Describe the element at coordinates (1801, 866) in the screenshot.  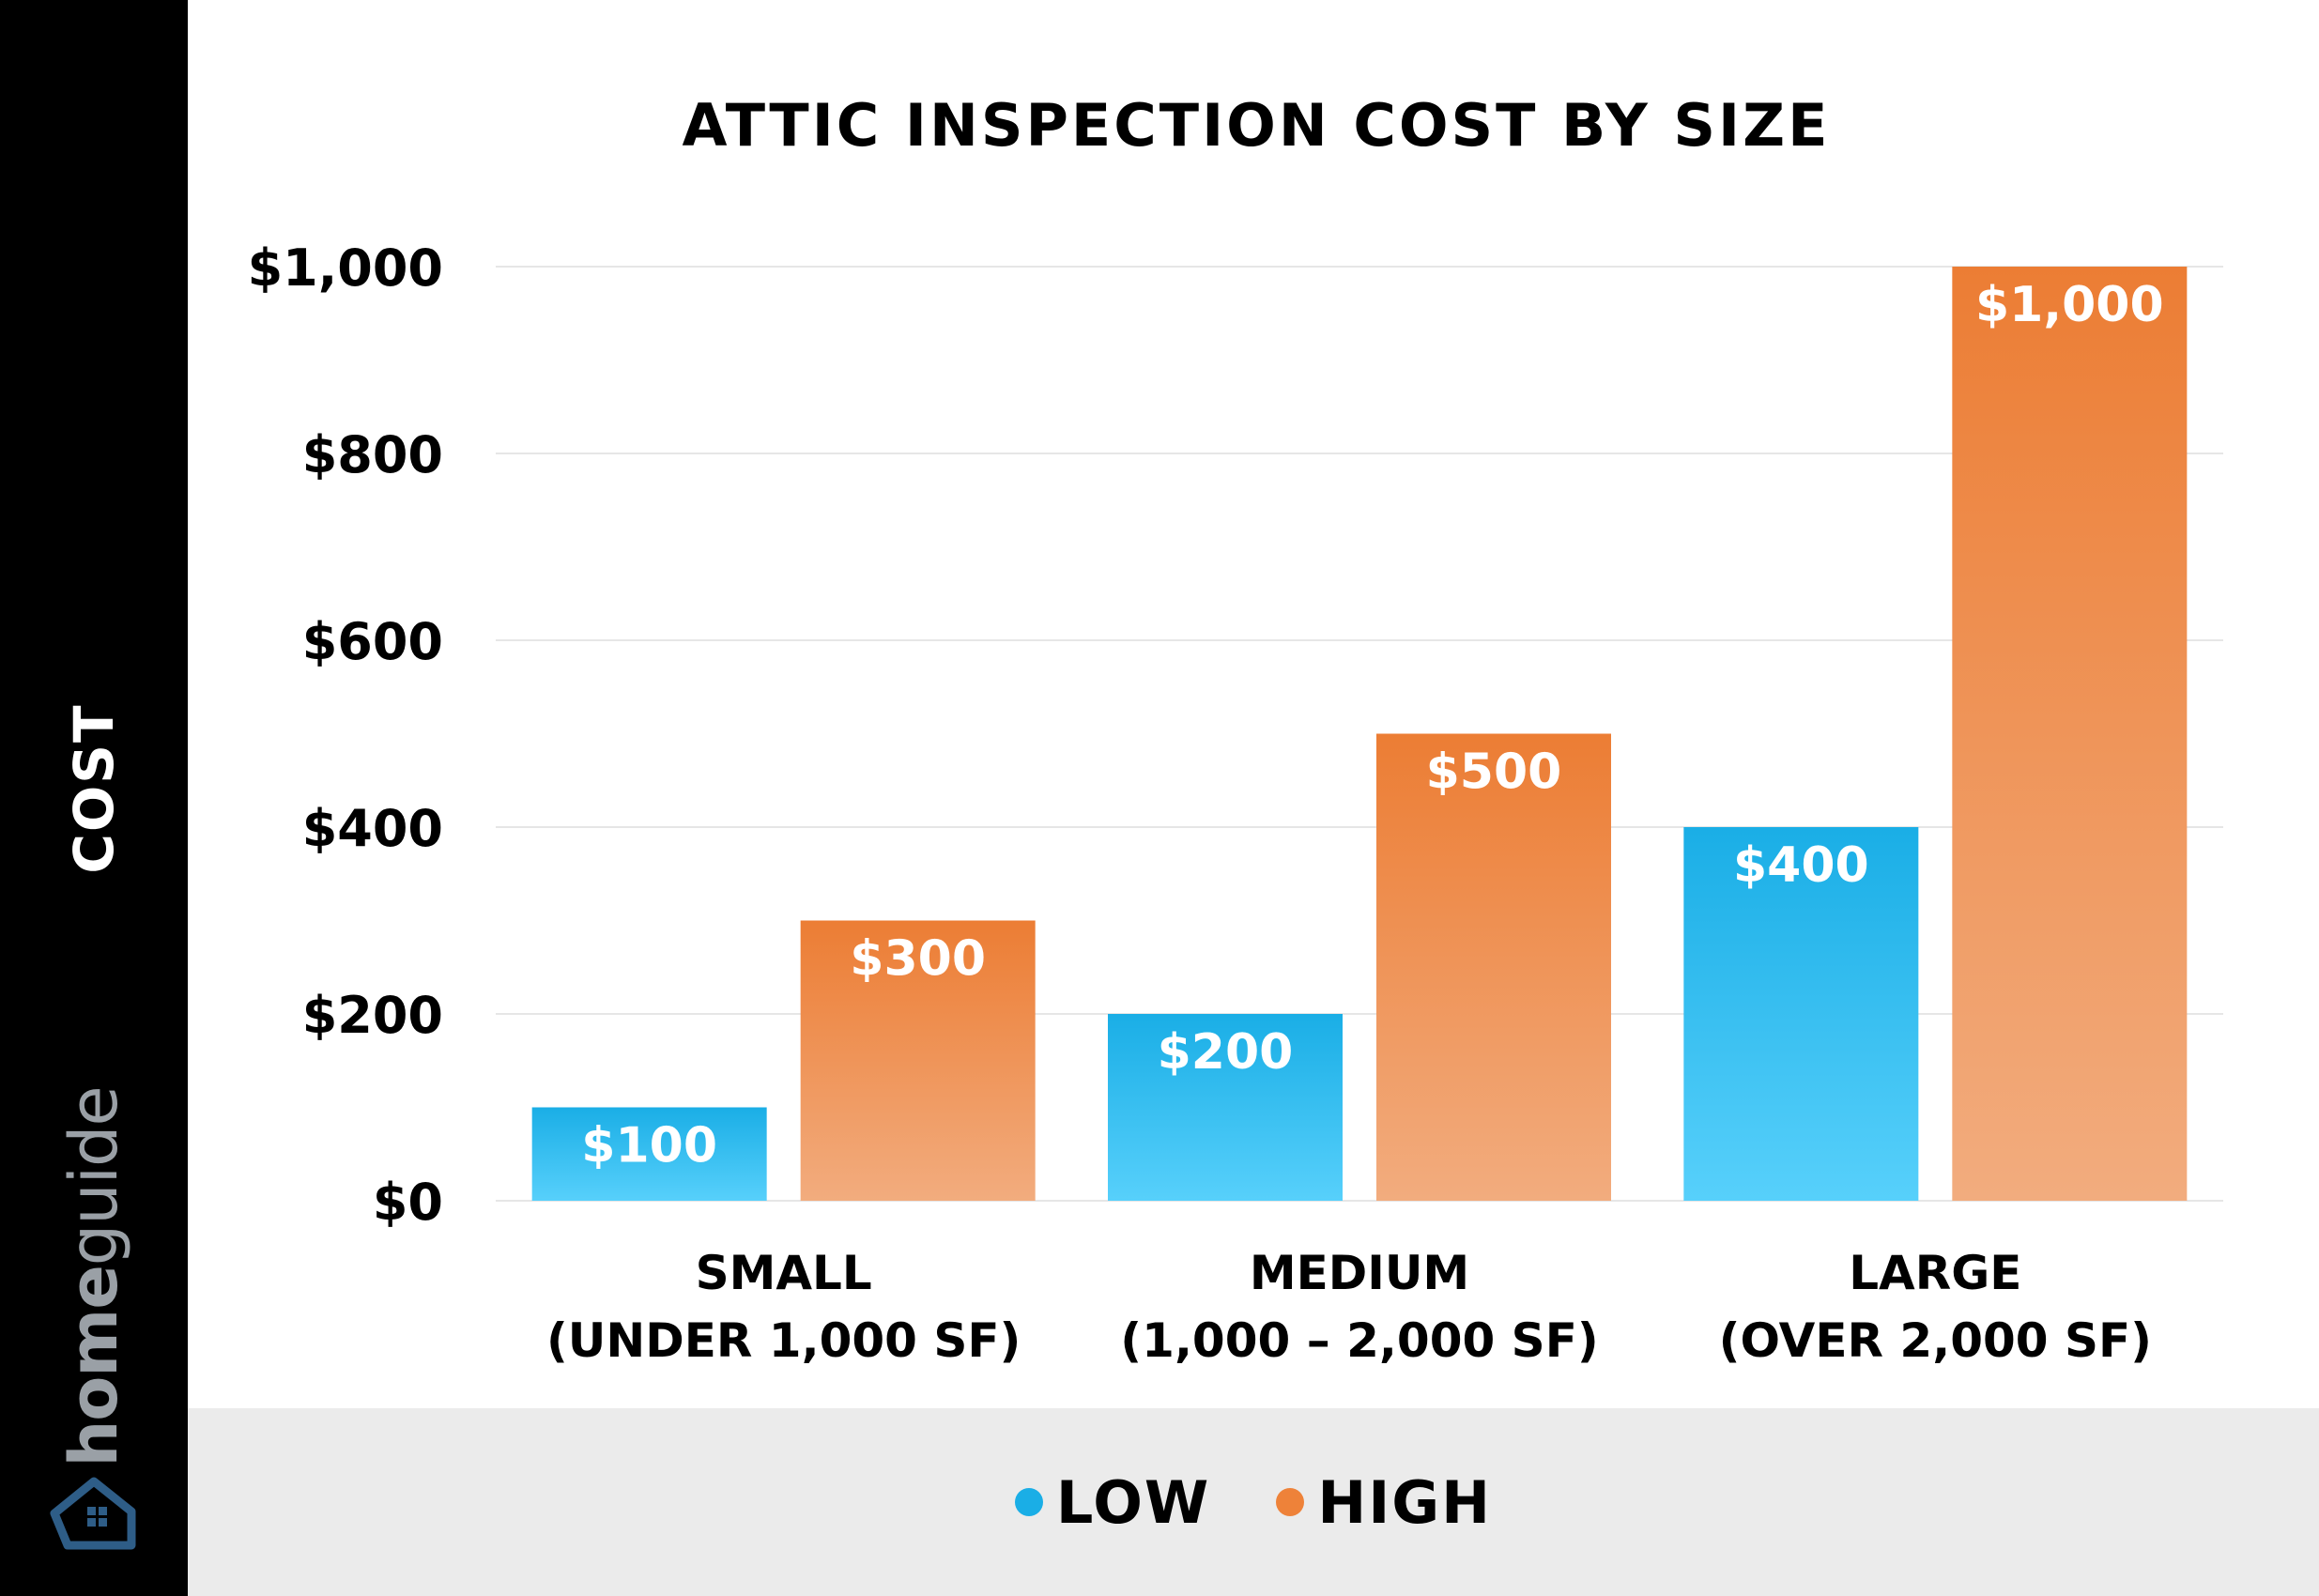
I see `data-label-low: $400` at that location.